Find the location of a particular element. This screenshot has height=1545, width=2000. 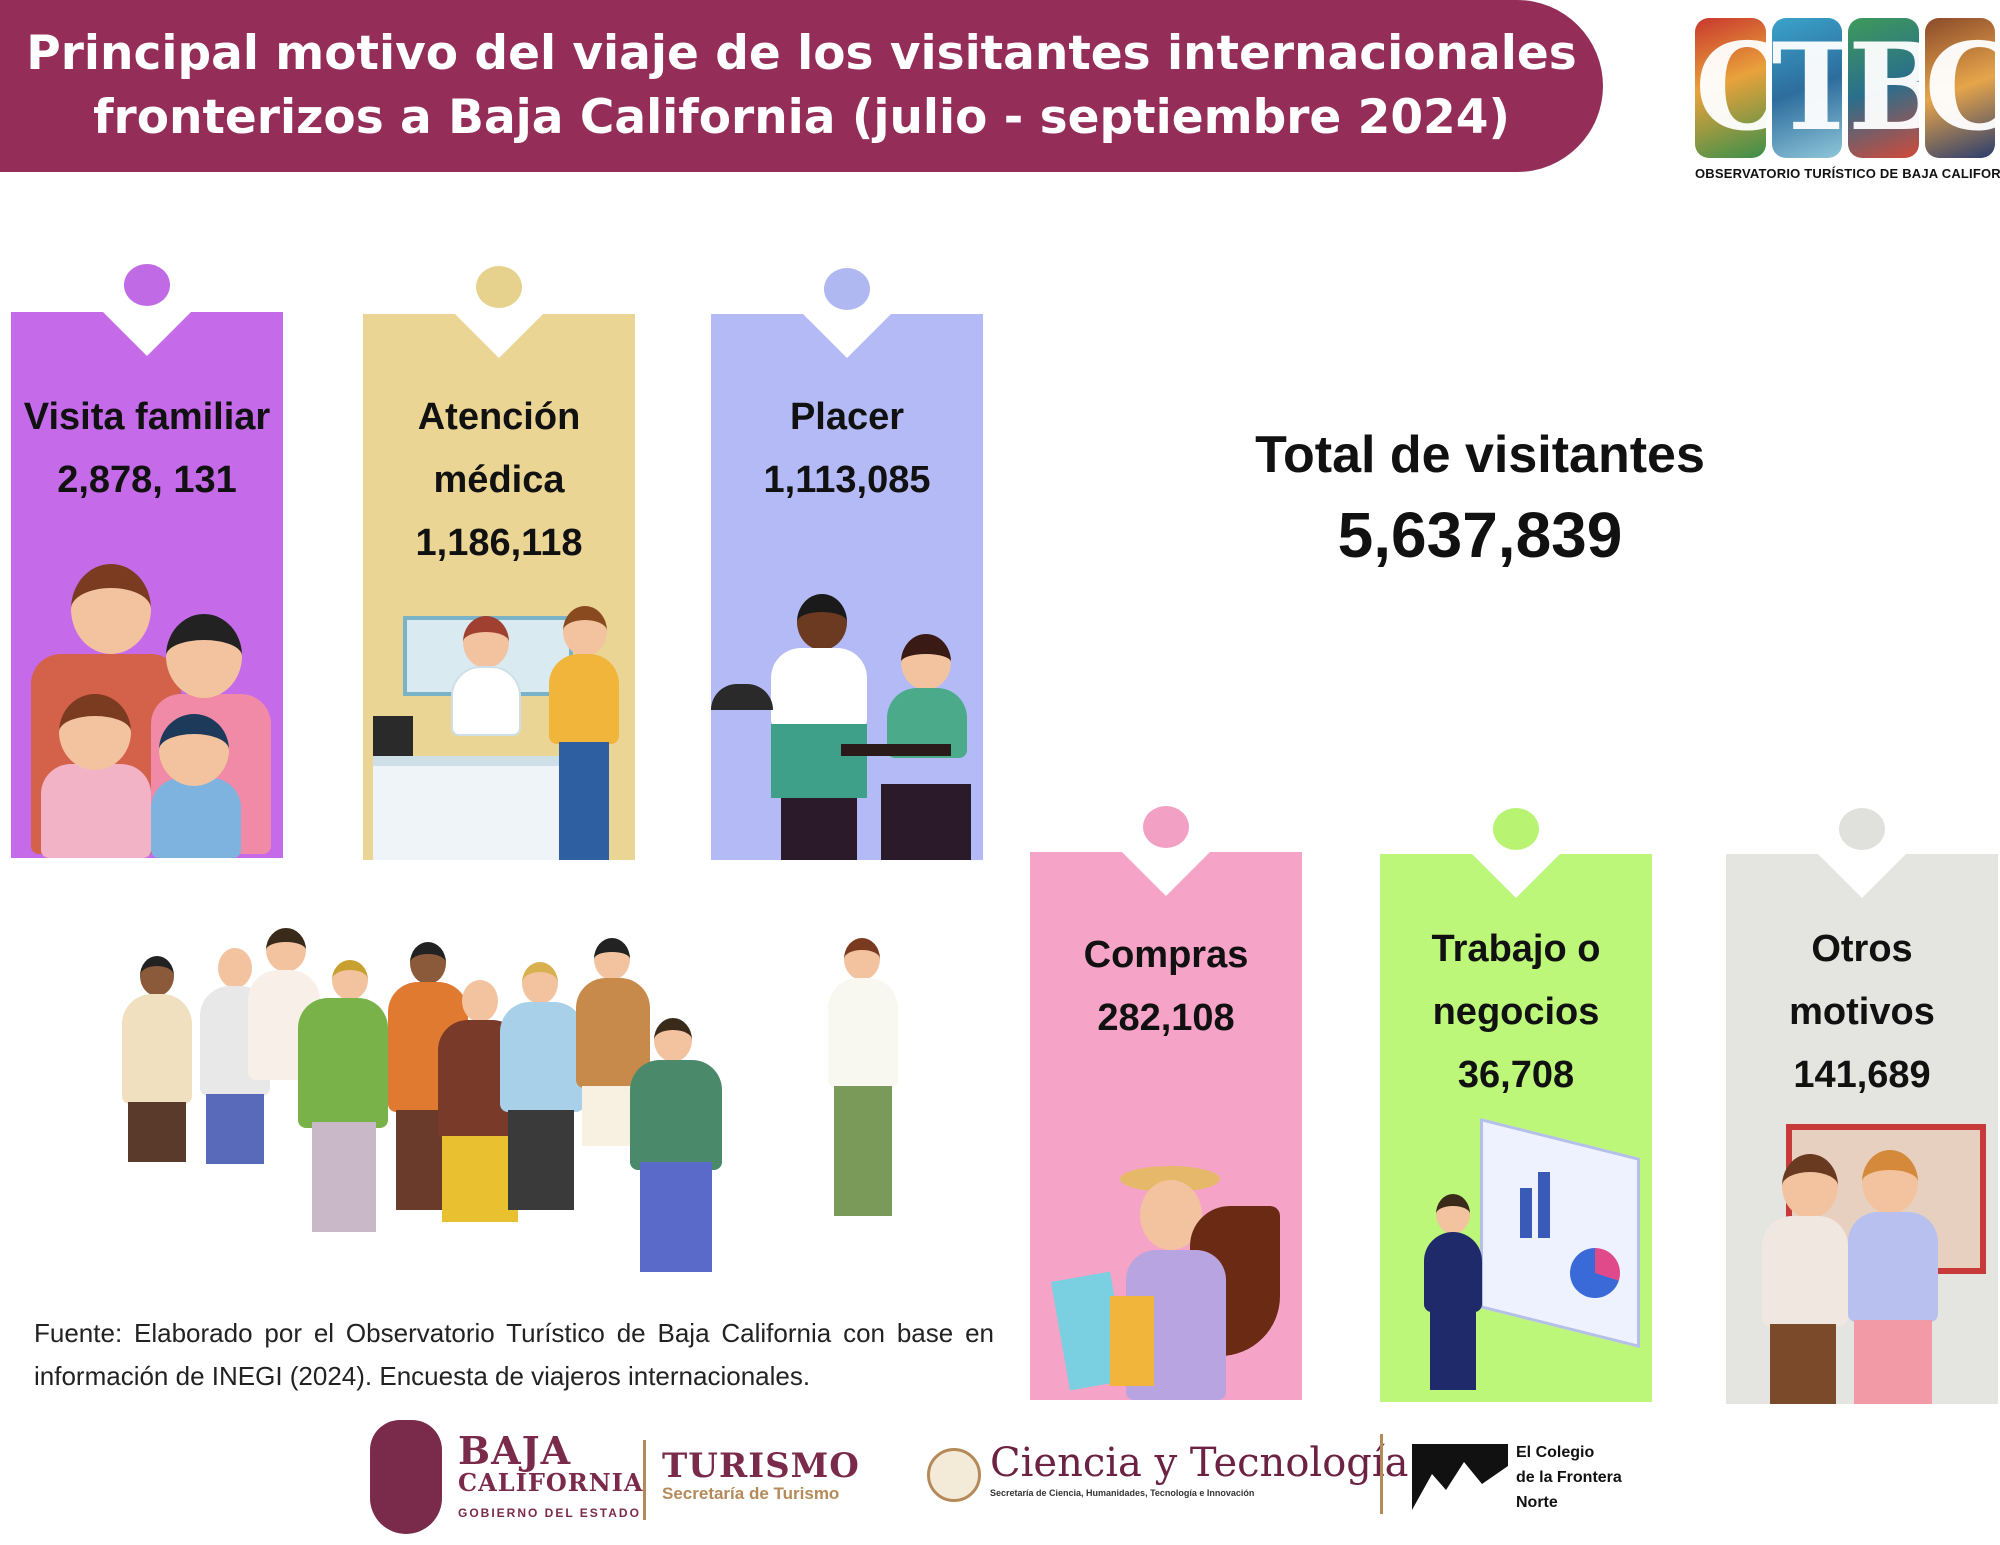

category-card-atencion-medica: Atención médica 1,186,118 is located at coordinates (499, 563).